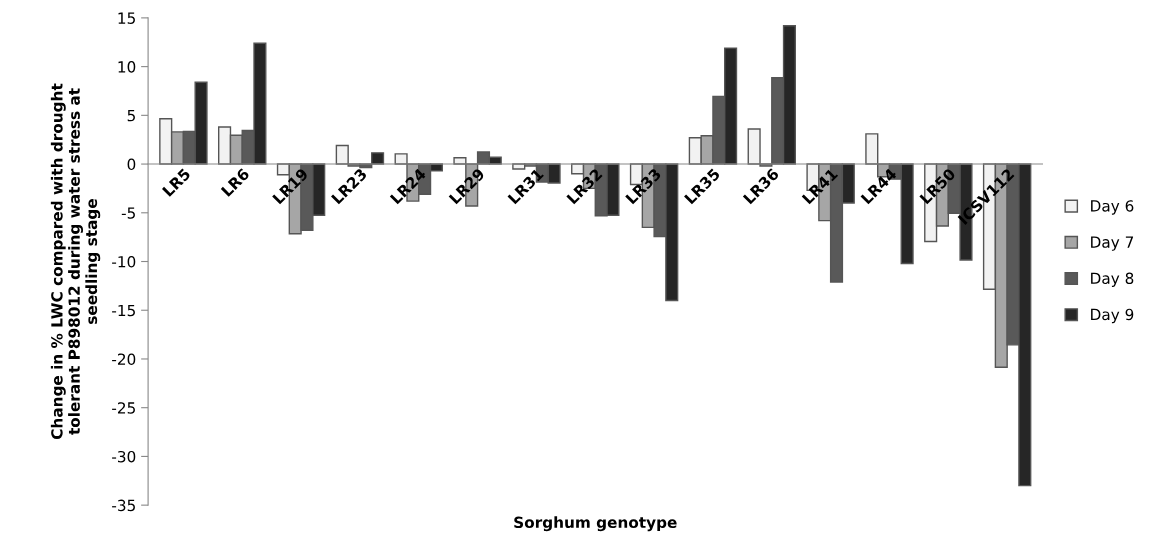 Image resolution: width=1157 pixels, height=542 pixels. I want to click on legend-label: Day 8, so click(1112, 279).